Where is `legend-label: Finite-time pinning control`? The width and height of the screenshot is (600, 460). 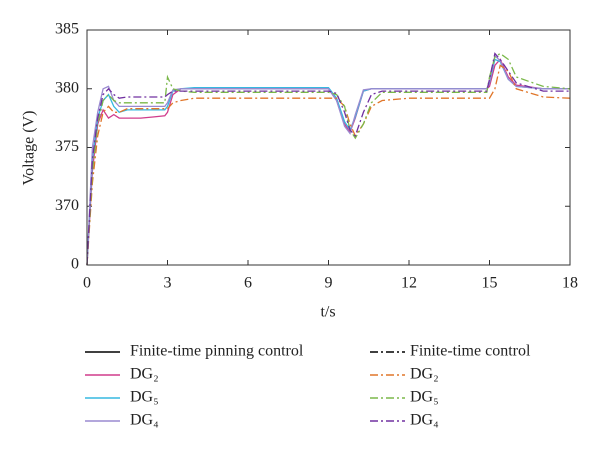
legend-label: Finite-time pinning control is located at coordinates (217, 351).